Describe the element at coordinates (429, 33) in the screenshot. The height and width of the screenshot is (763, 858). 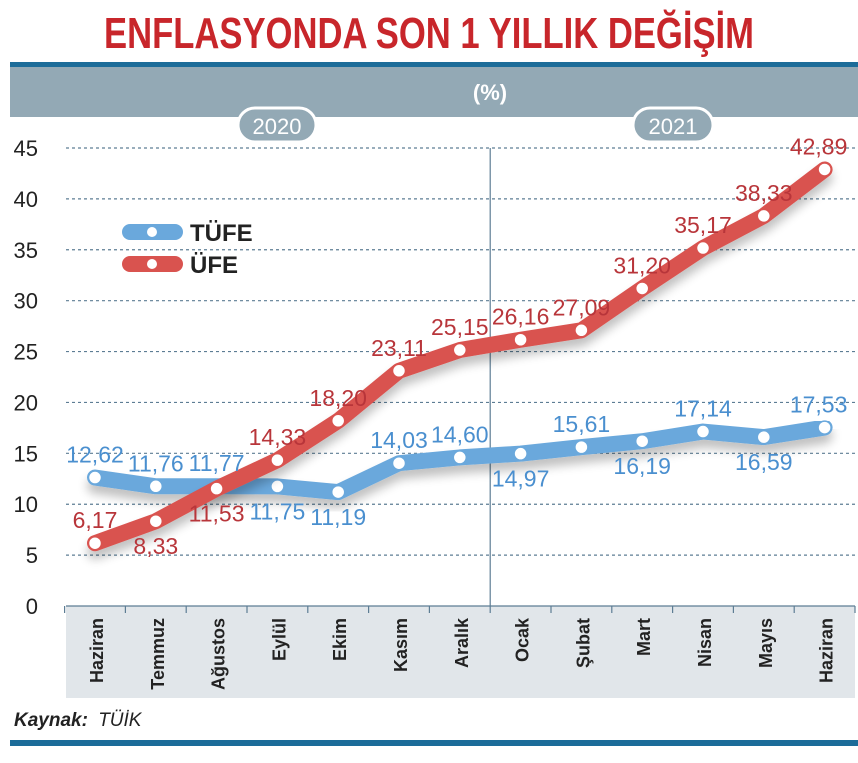
I see `chart-title: ENFLASYONDA SON 1 YILLIK DEĞİŞİM` at that location.